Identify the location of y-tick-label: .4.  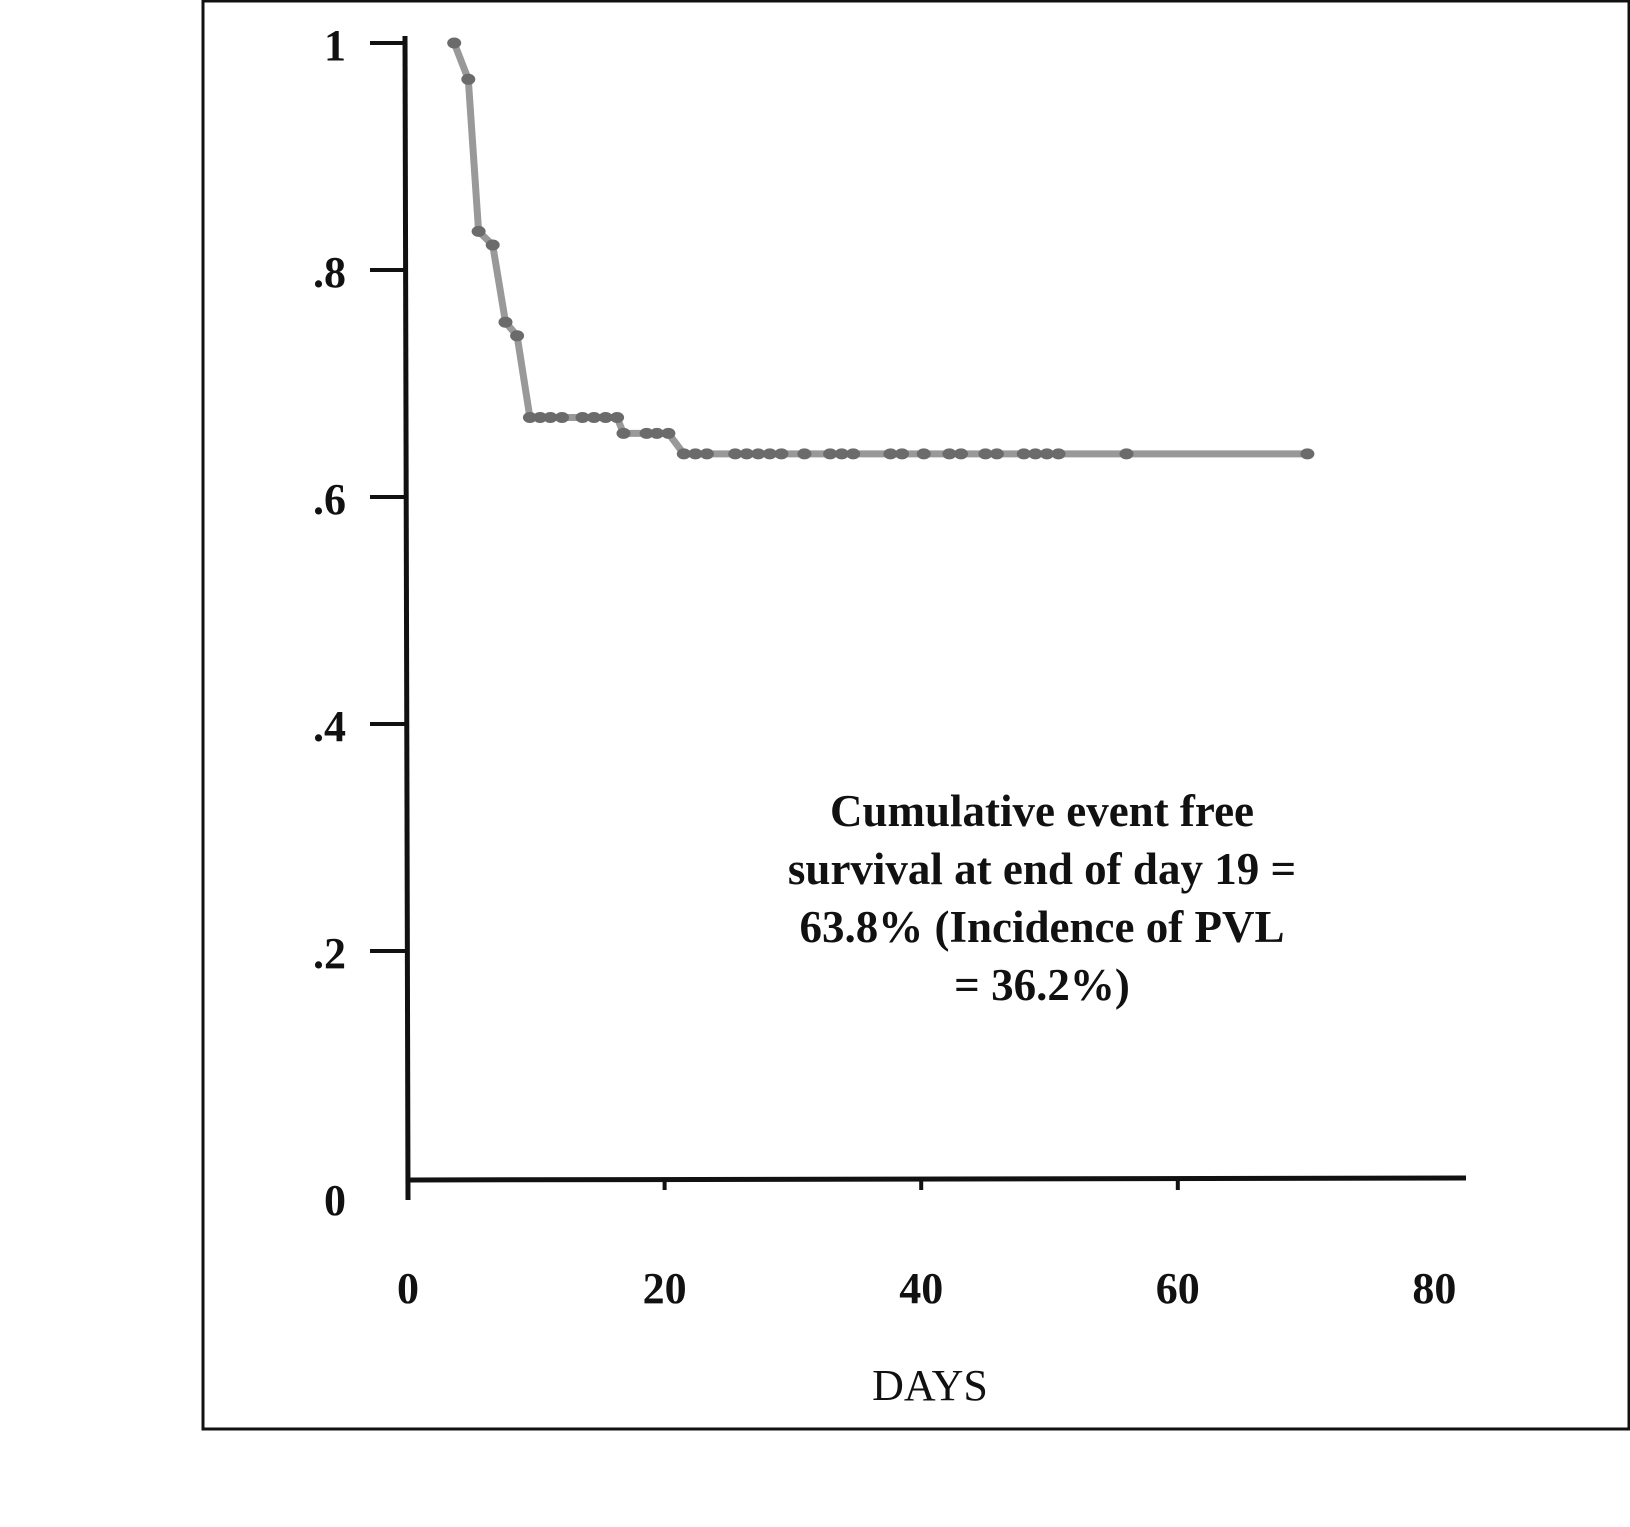
(329, 726).